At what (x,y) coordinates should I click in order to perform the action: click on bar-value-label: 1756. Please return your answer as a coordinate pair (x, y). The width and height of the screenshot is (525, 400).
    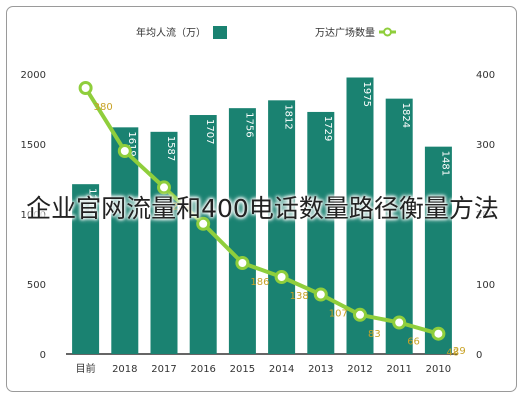
    Looking at the image, I should click on (248, 124).